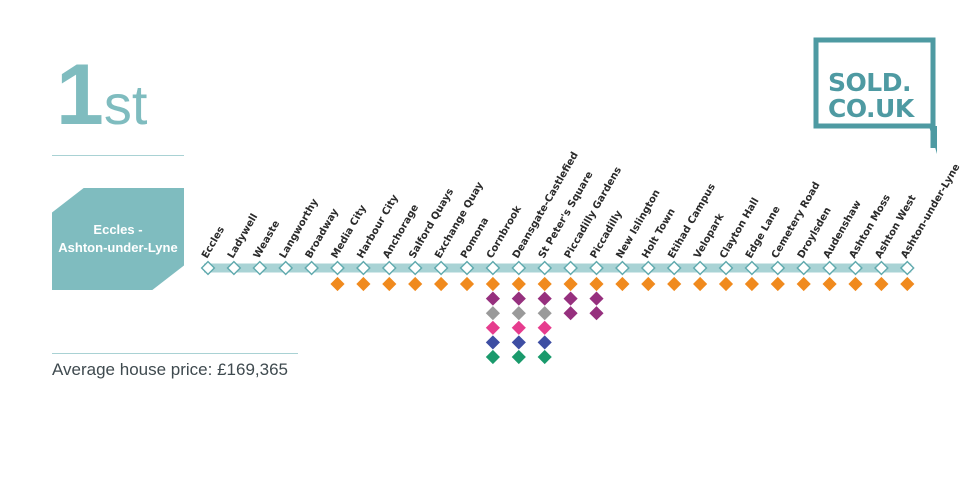 The image size is (980, 490). I want to click on logo-frame-icon, so click(875, 95).